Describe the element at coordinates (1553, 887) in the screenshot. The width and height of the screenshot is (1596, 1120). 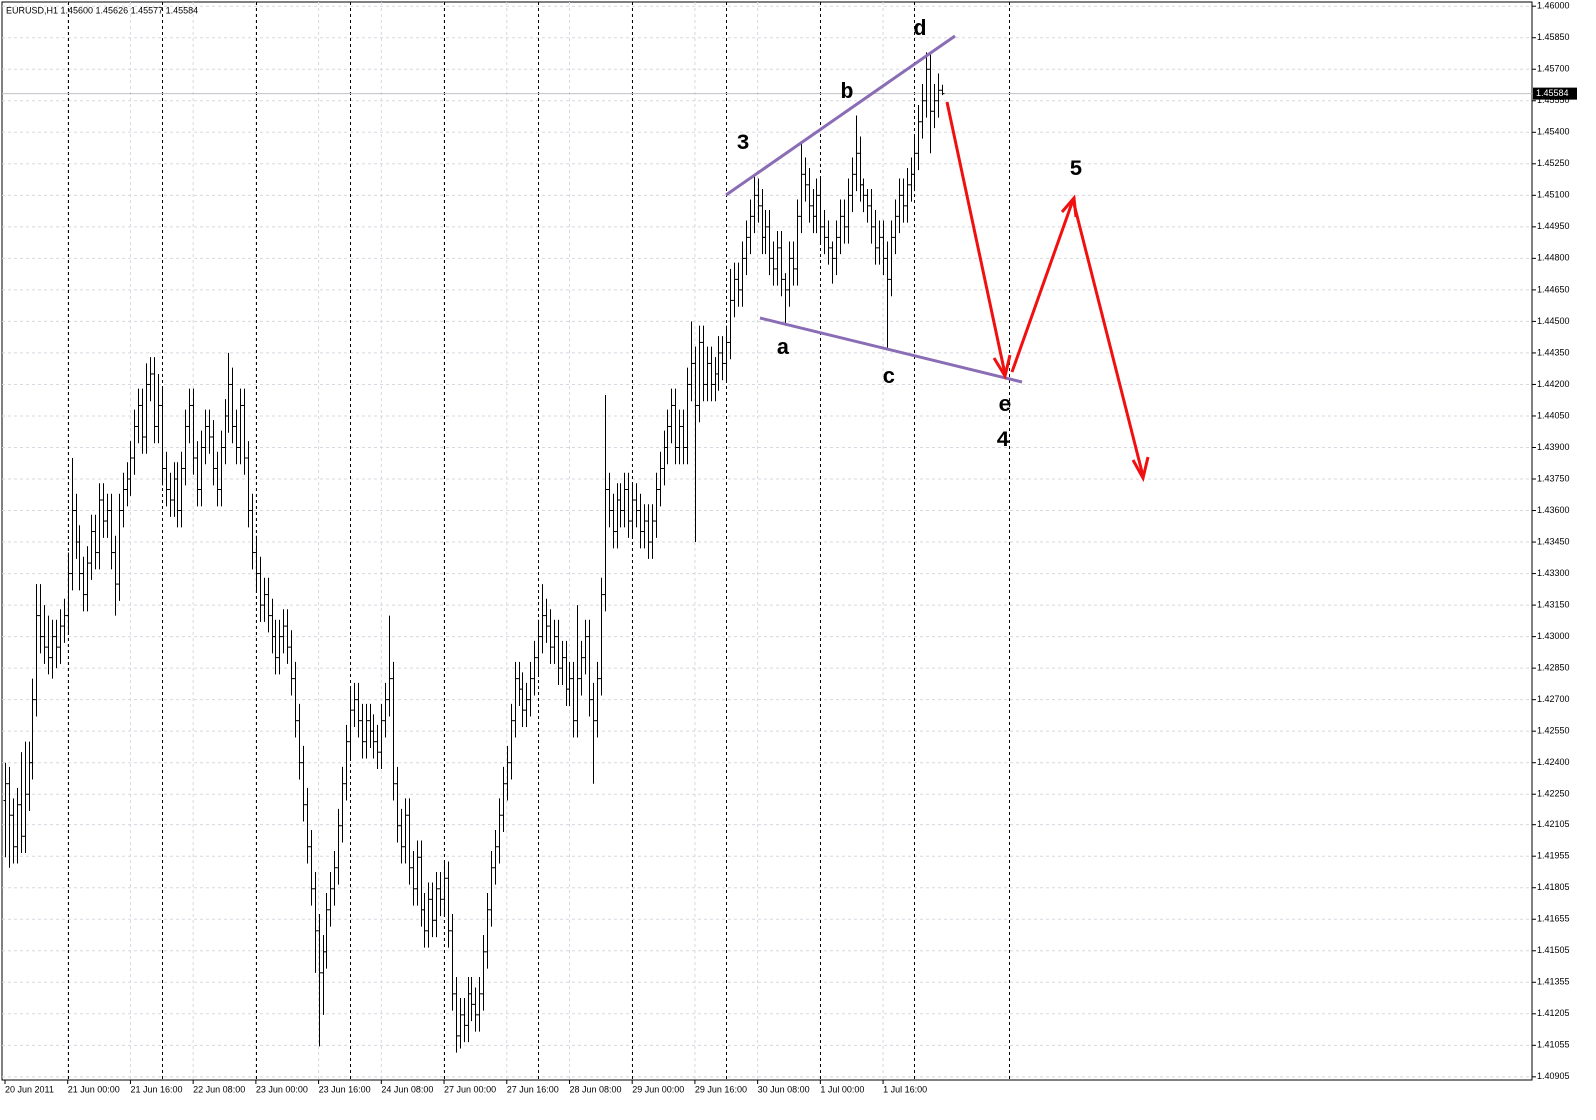
I see `y-tick-label: 1.41805` at that location.